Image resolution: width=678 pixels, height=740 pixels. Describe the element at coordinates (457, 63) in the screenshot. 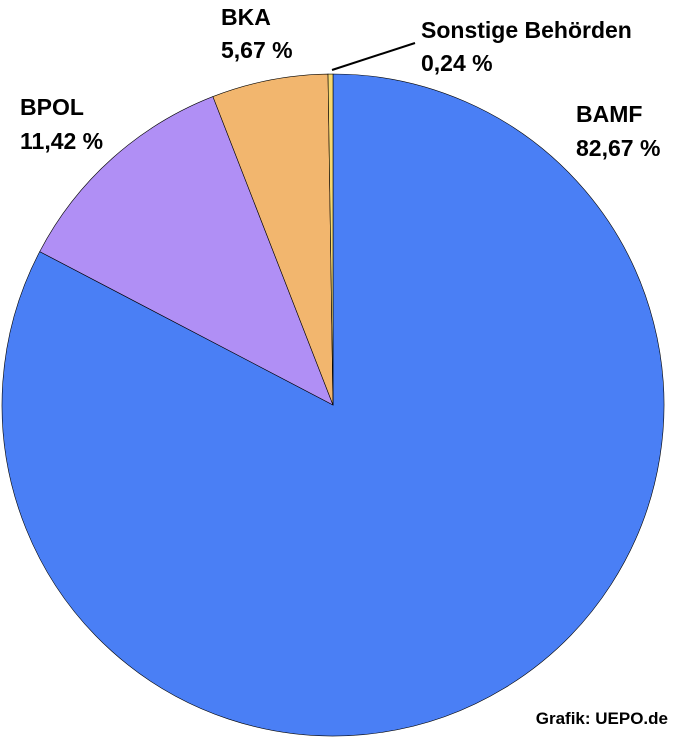

I see `slice-label-sonstige: 0,24 %` at that location.